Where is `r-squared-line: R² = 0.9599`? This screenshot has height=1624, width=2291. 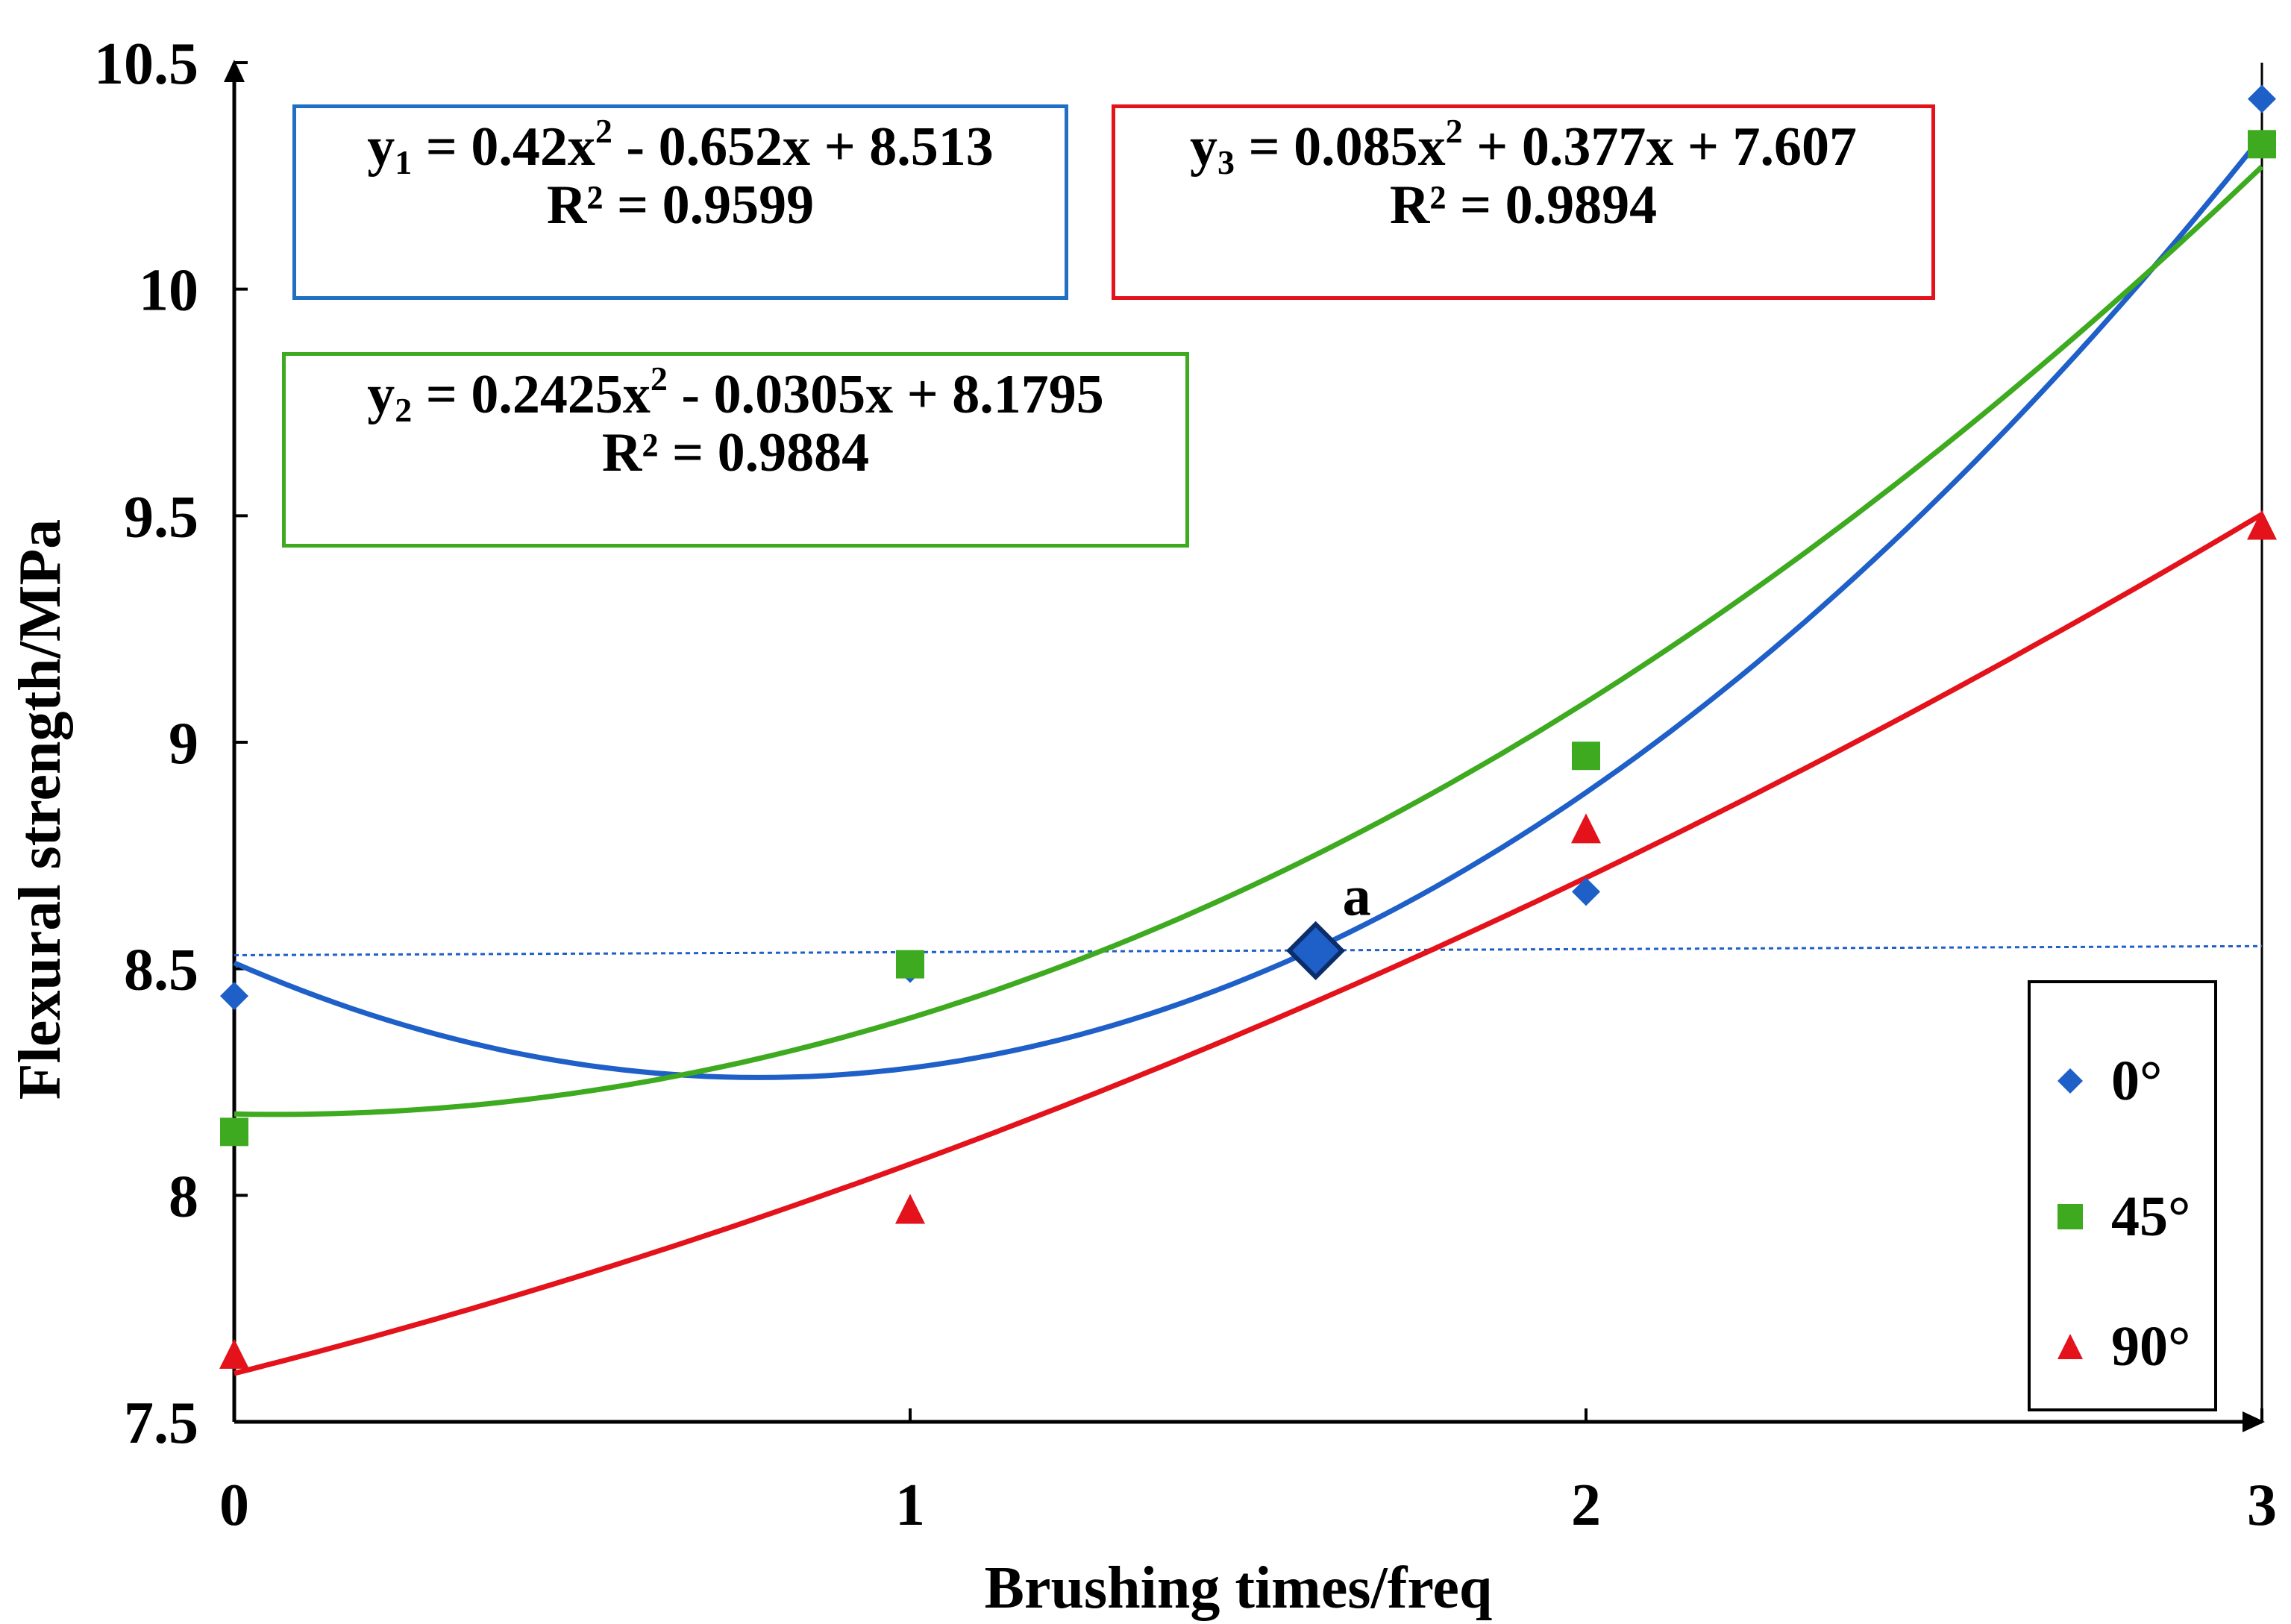
r-squared-line: R² = 0.9599 is located at coordinates (681, 205).